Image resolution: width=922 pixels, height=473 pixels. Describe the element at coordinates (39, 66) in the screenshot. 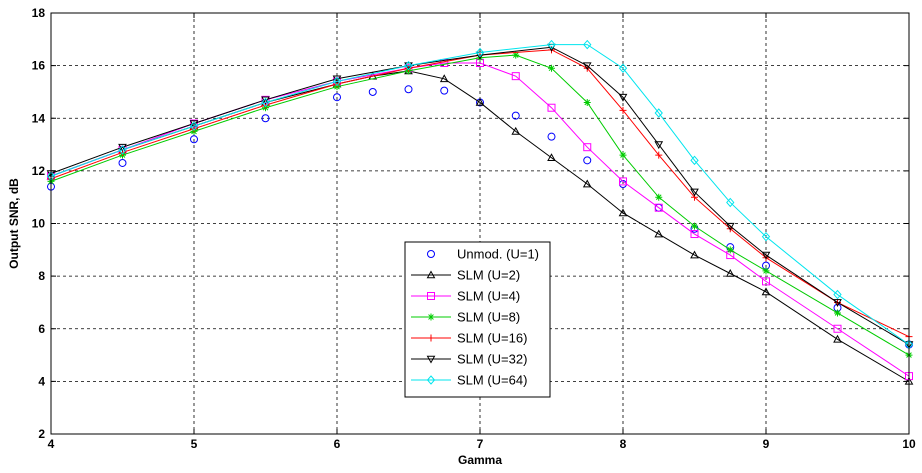

I see `y-tick-label: 16` at that location.